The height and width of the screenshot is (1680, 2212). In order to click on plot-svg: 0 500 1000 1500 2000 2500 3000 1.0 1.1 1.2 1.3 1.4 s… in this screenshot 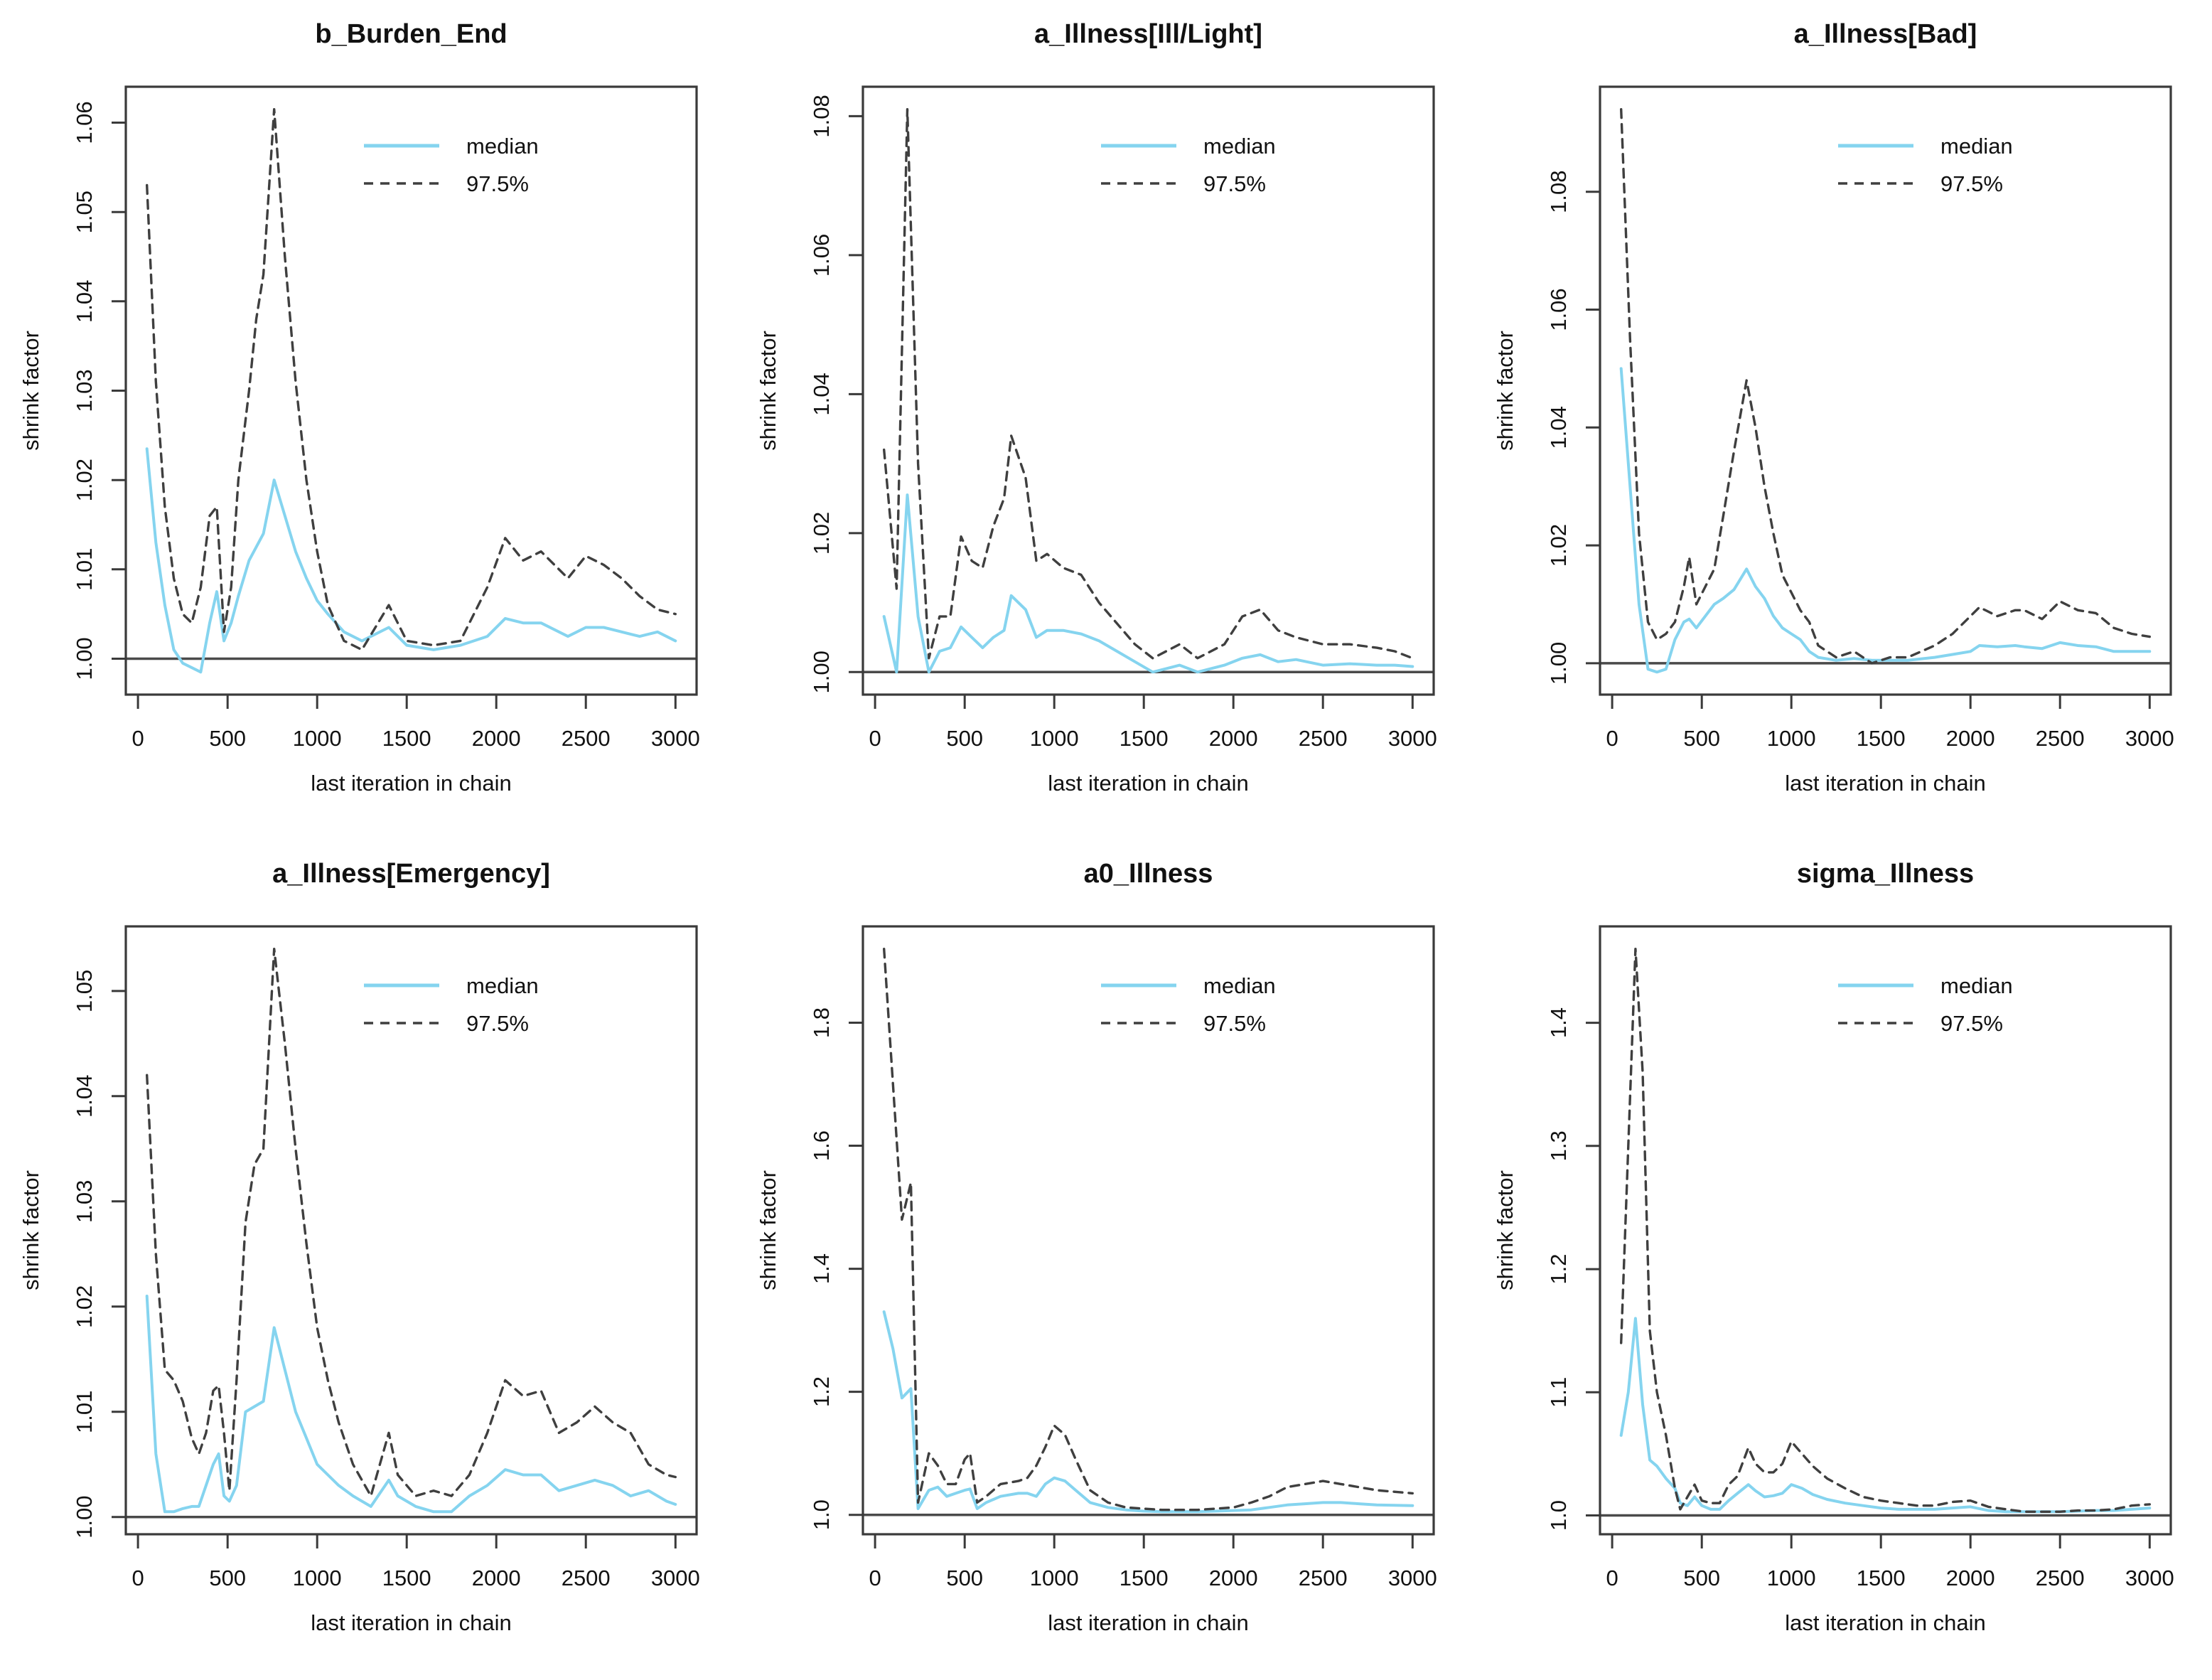, I will do `click(1833, 1247)`.